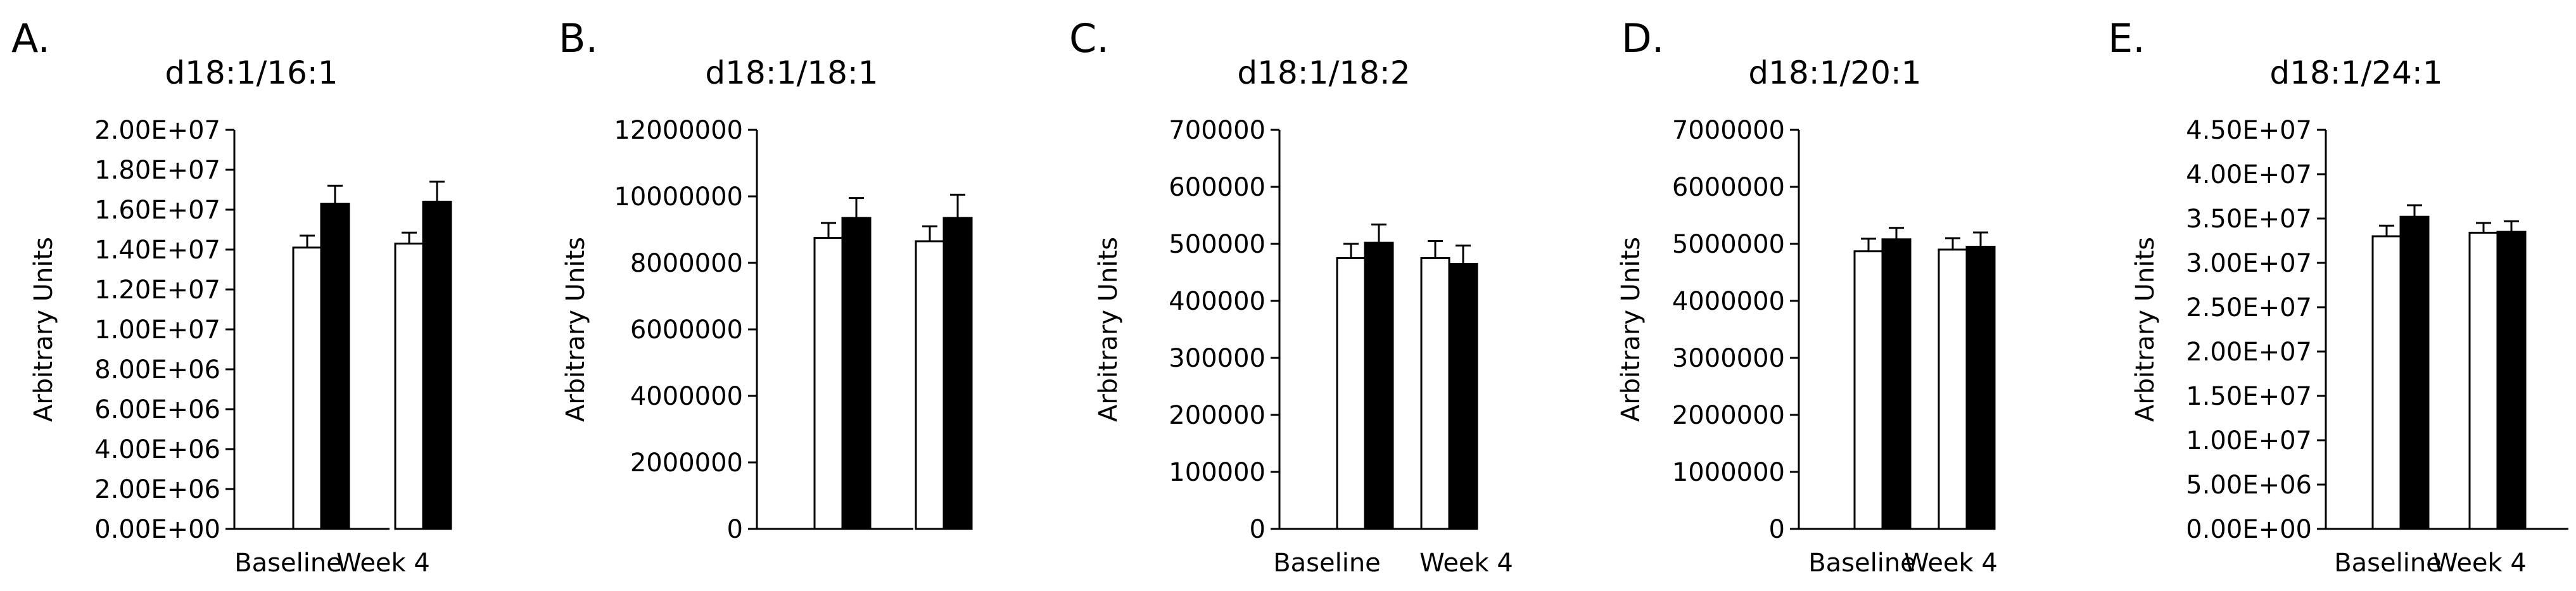 This screenshot has height=591, width=2576. Describe the element at coordinates (2249, 219) in the screenshot. I see `y-tick-label: 3.50E+07` at that location.